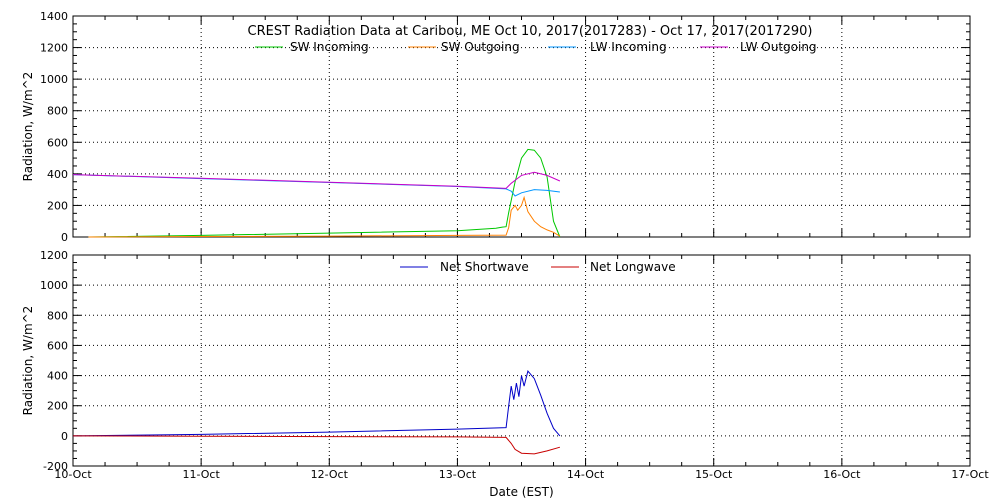 The image size is (1000, 500). I want to click on legend-label: SW Outgoing, so click(480, 47).